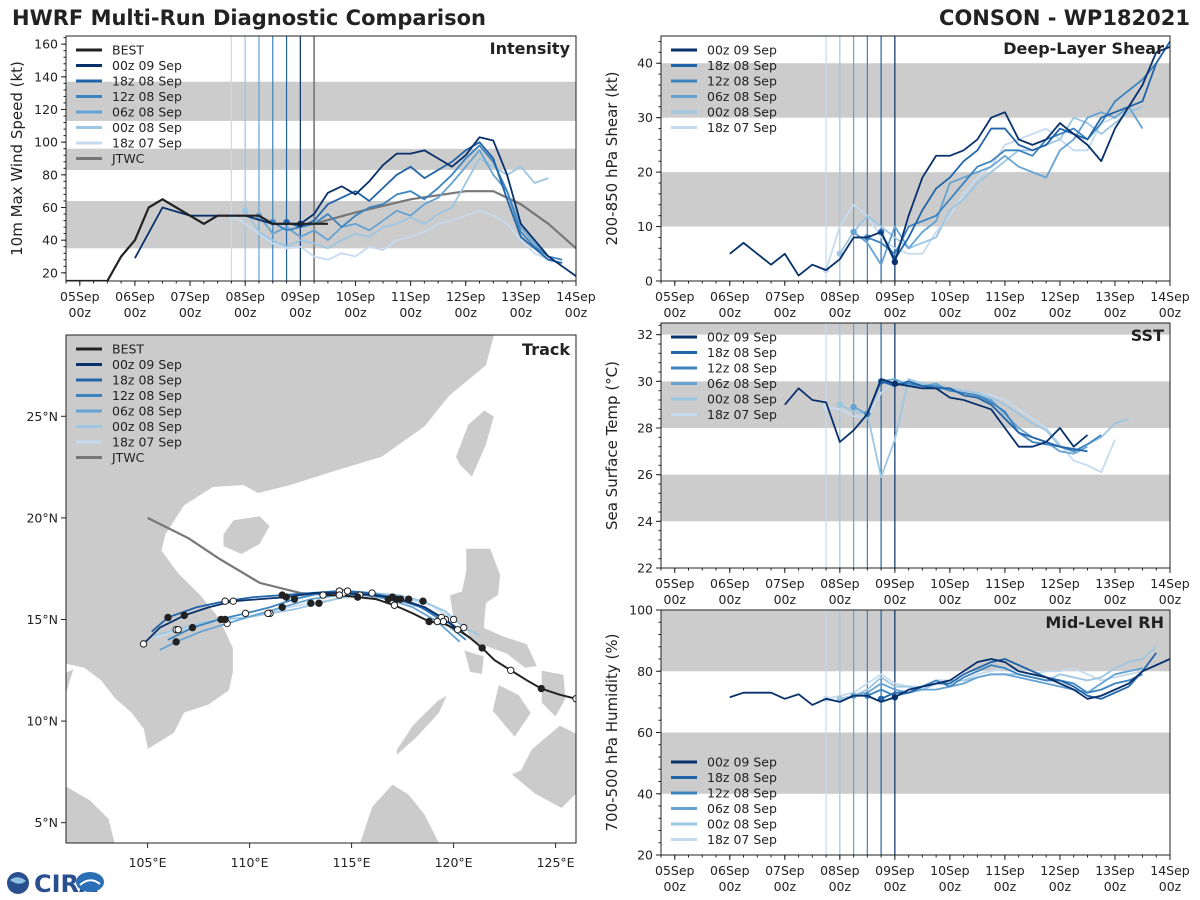 Image resolution: width=1200 pixels, height=900 pixels. Describe the element at coordinates (135, 296) in the screenshot. I see `intensity-xtick-date: 06Sep` at that location.